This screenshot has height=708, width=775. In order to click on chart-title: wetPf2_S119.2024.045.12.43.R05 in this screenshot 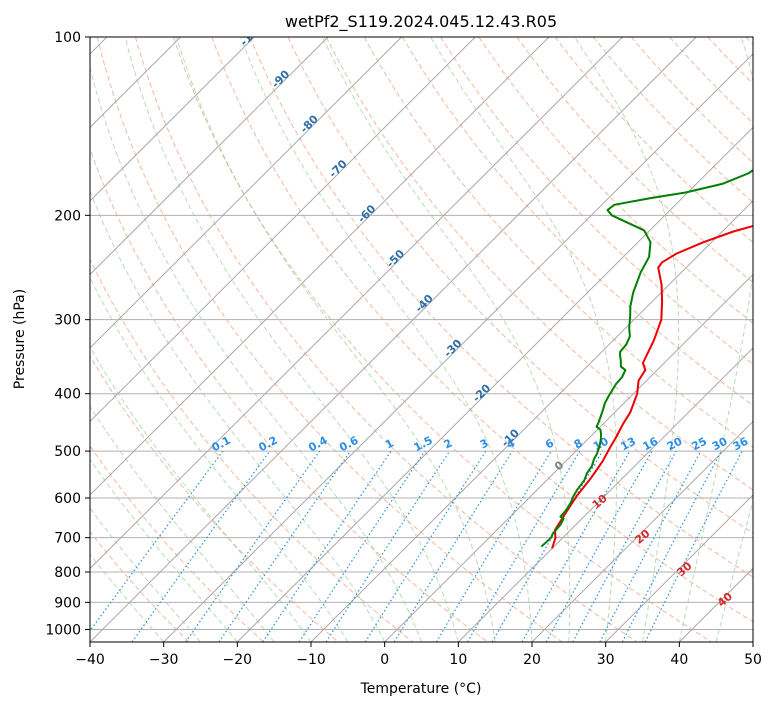, I will do `click(421, 22)`.